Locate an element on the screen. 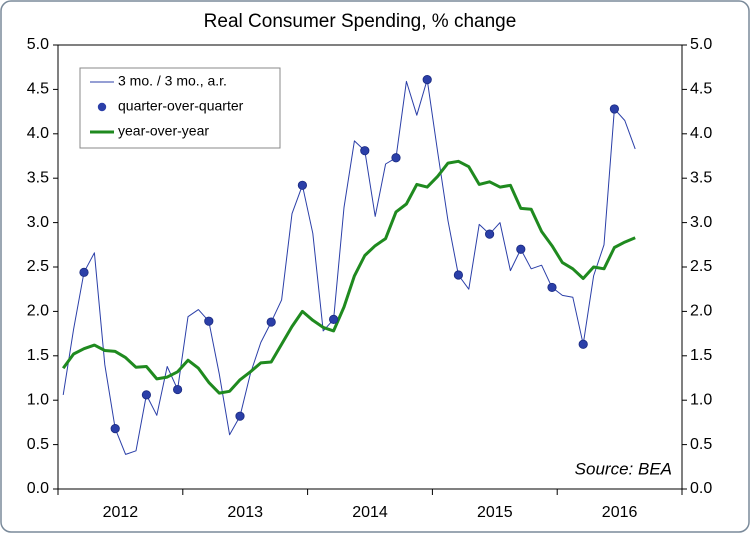  x-tick-label: 2016 is located at coordinates (620, 512).